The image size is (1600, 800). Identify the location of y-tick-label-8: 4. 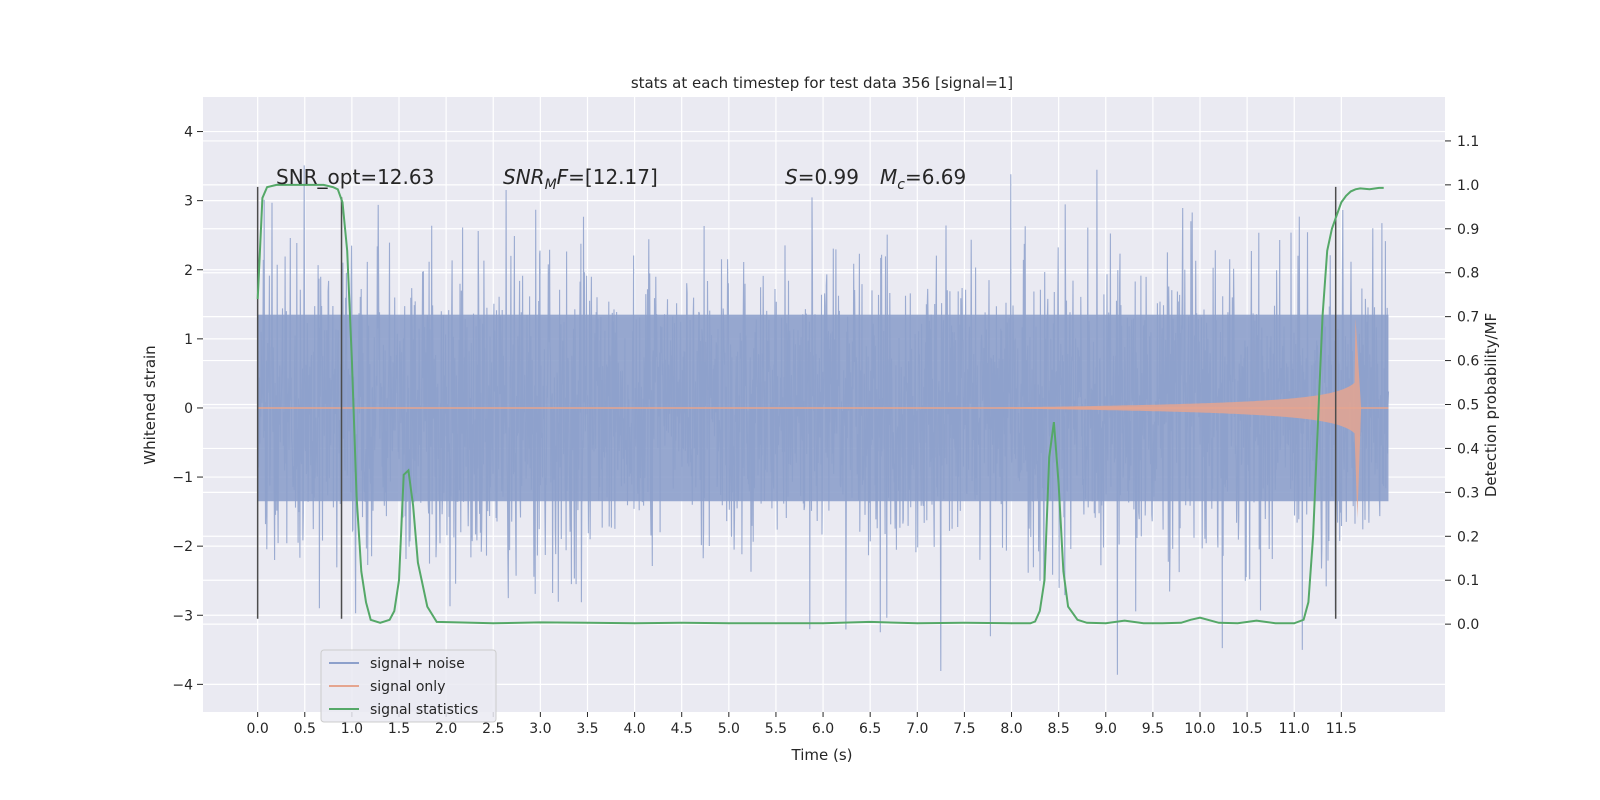
(188, 133).